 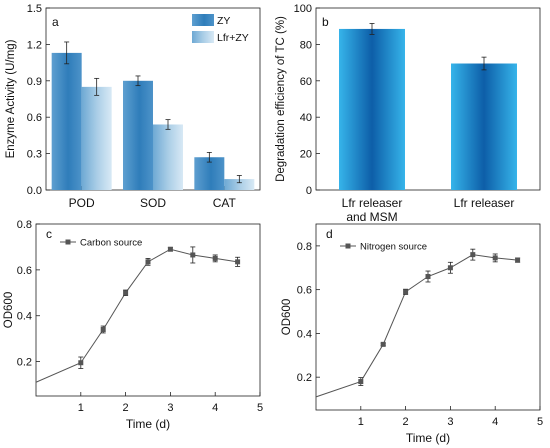 I want to click on y-tick-label-c: 0.6, so click(x=24, y=271).